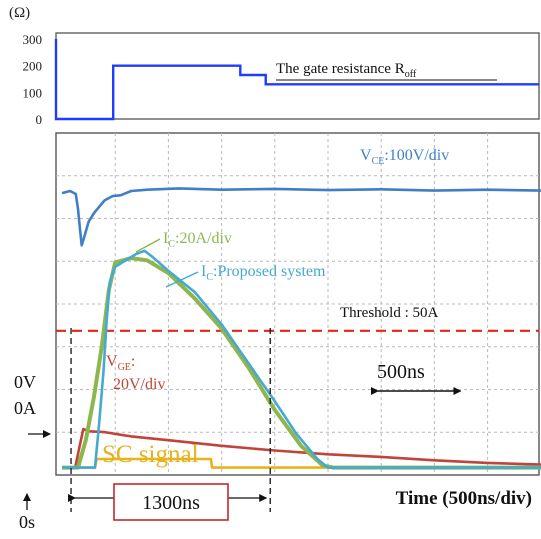 This screenshot has height=539, width=541. What do you see at coordinates (19, 13) in the screenshot?
I see `resistance-unit-label: (Ω)` at bounding box center [19, 13].